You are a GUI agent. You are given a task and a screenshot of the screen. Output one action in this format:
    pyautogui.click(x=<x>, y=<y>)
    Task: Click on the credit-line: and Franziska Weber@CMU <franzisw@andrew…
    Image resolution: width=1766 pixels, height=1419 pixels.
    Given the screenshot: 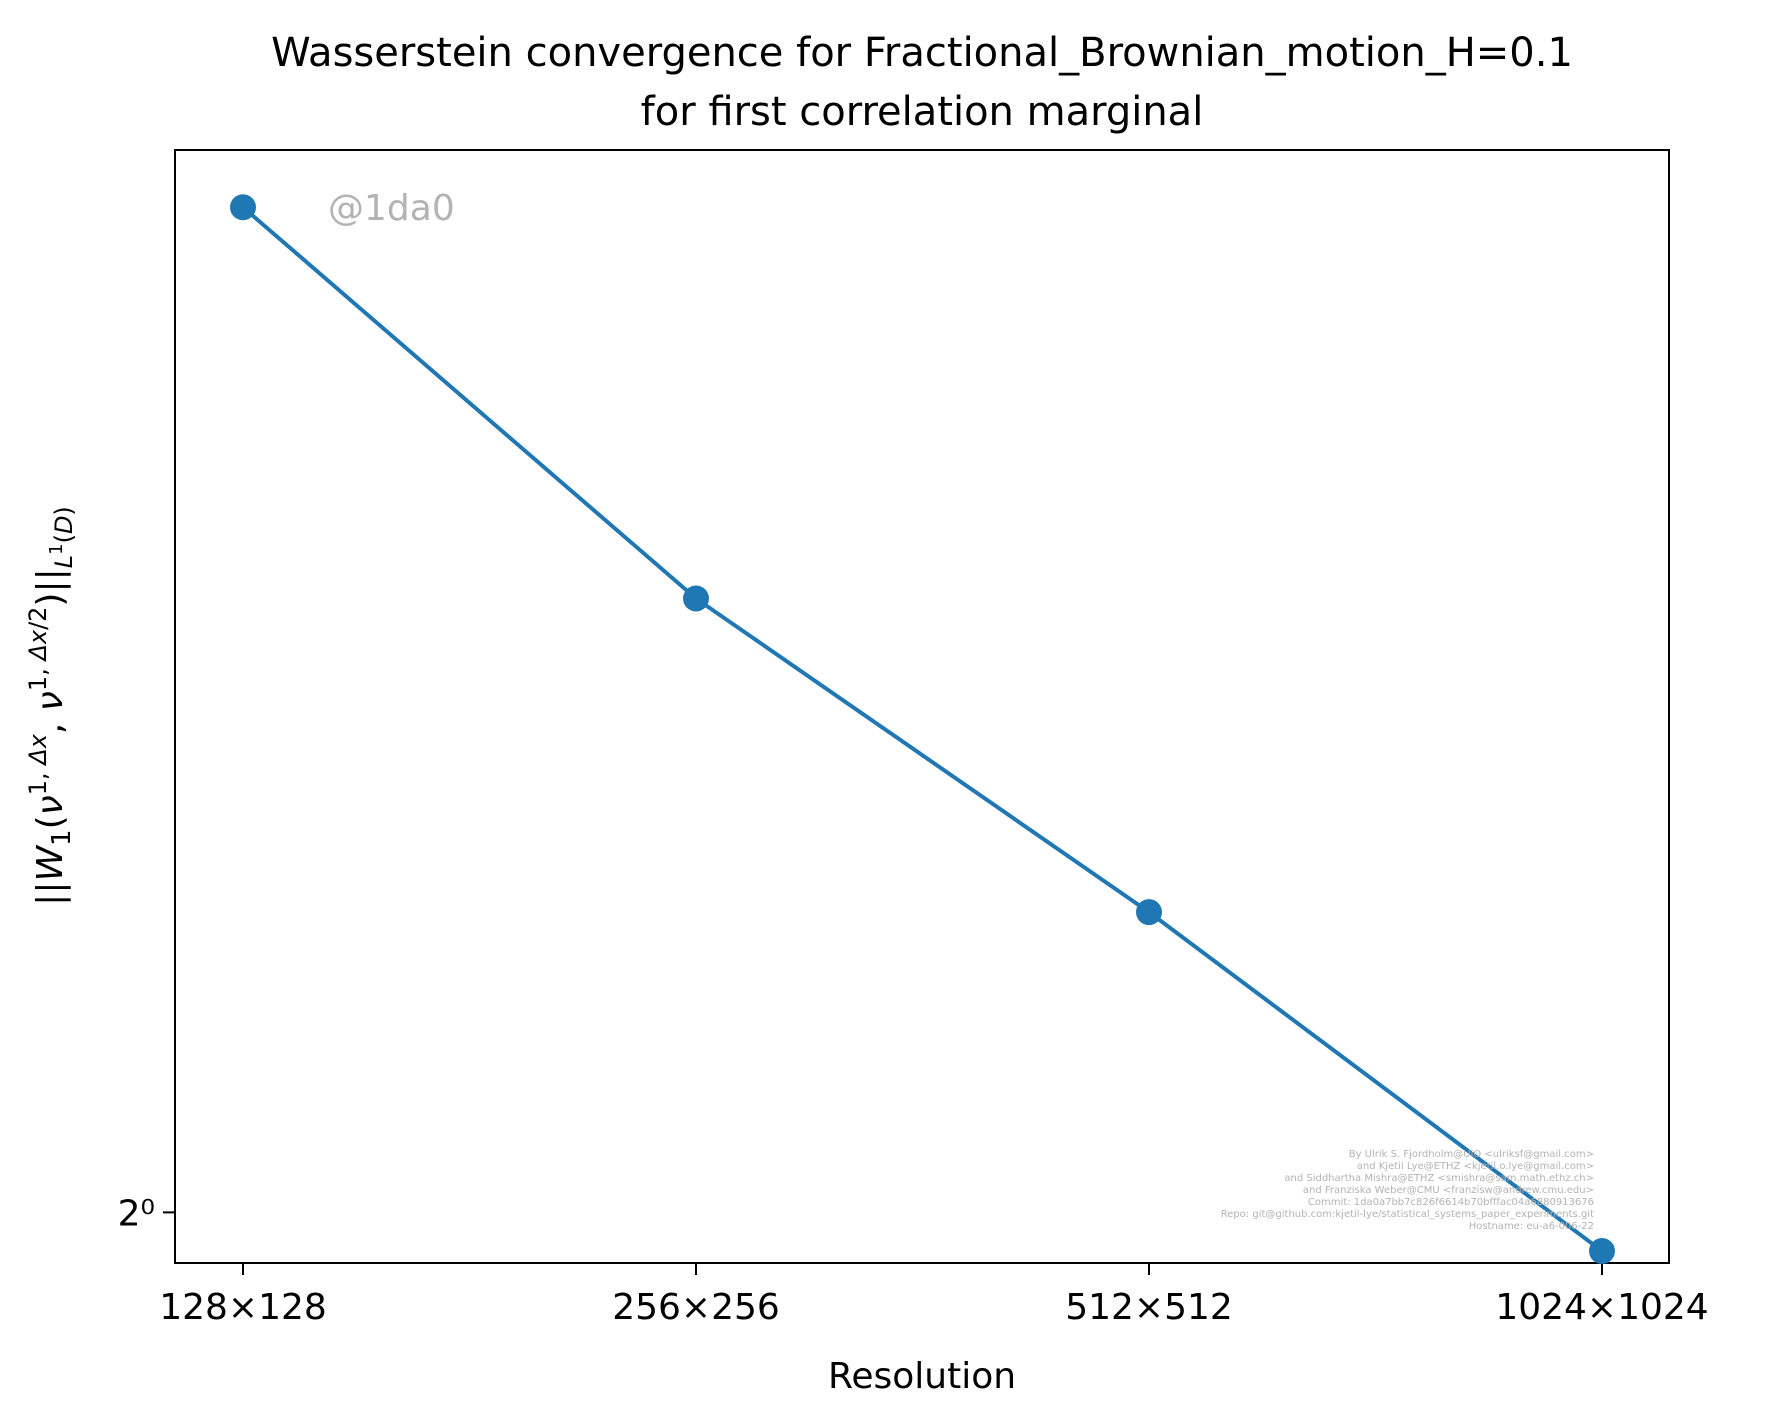 What is the action you would take?
    pyautogui.click(x=1448, y=1190)
    